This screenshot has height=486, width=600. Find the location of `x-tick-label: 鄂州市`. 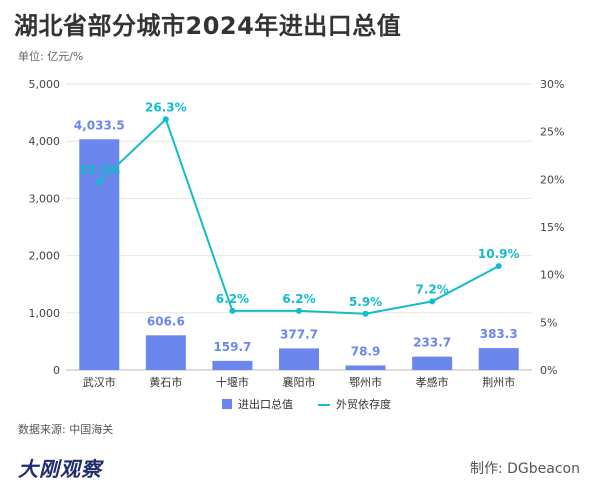

x-tick-label: 鄂州市 is located at coordinates (365, 382).